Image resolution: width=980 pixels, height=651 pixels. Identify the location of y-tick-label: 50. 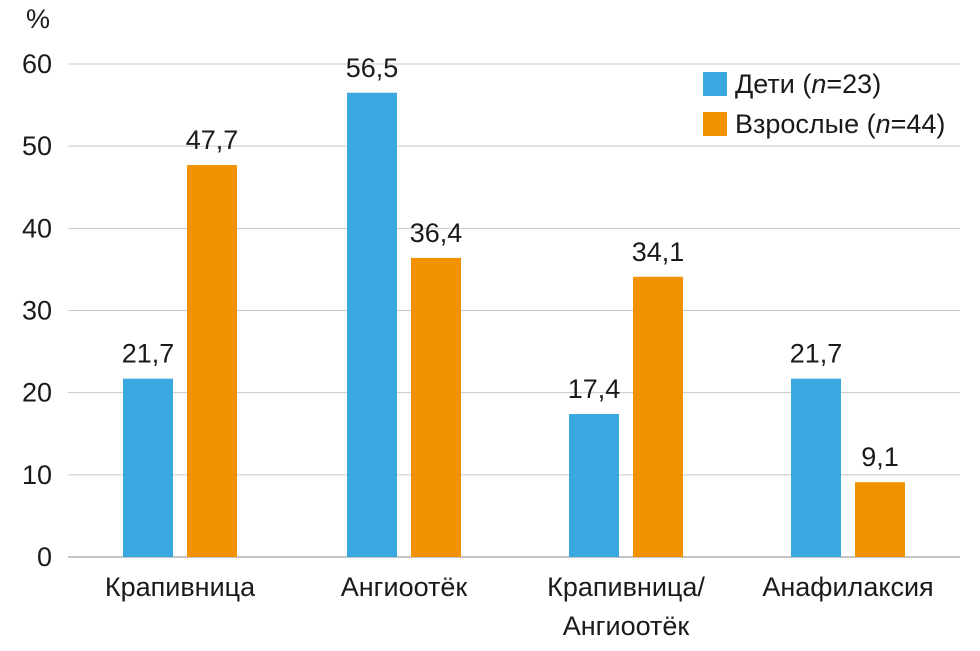
(37, 146).